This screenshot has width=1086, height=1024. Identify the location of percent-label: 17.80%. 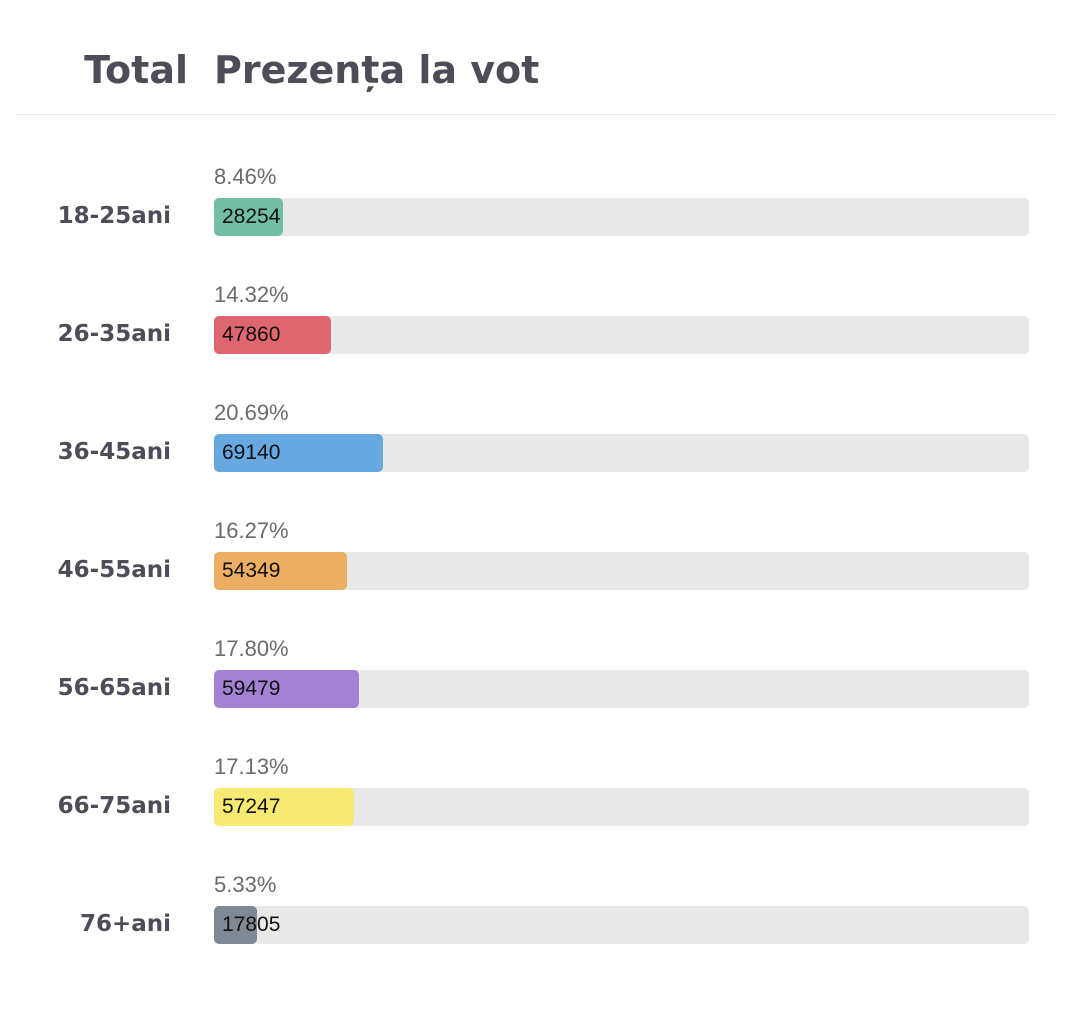
(251, 648).